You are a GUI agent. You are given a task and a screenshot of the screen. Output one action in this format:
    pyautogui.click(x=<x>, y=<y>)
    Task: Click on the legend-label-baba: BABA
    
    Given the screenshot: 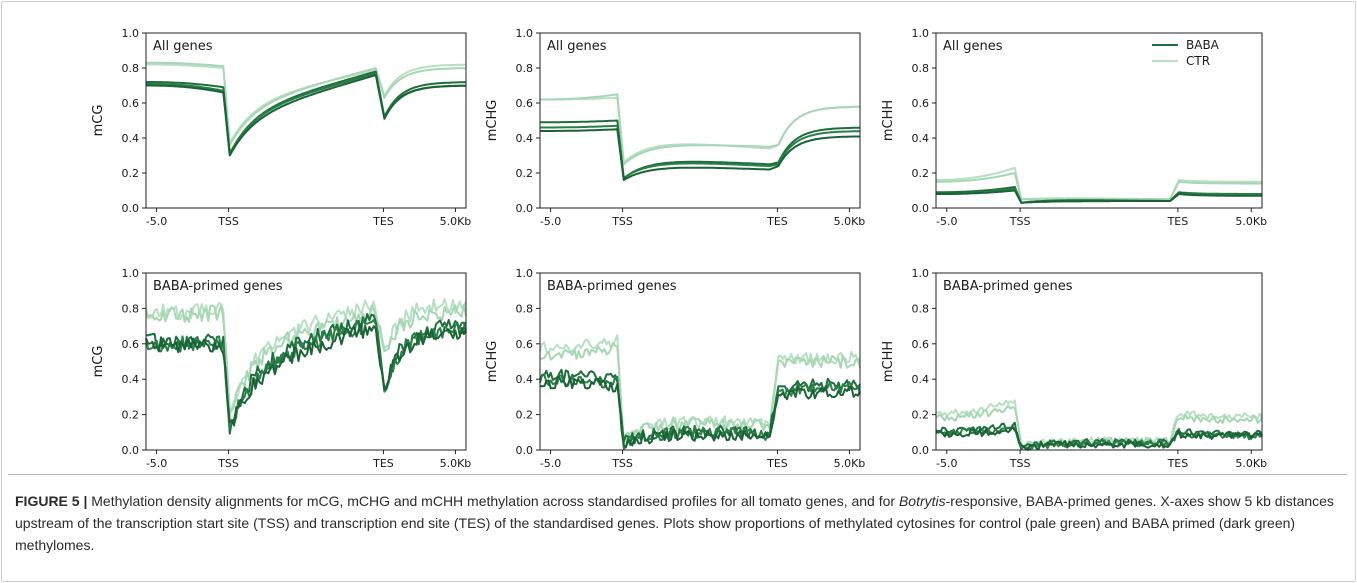 What is the action you would take?
    pyautogui.click(x=1203, y=45)
    